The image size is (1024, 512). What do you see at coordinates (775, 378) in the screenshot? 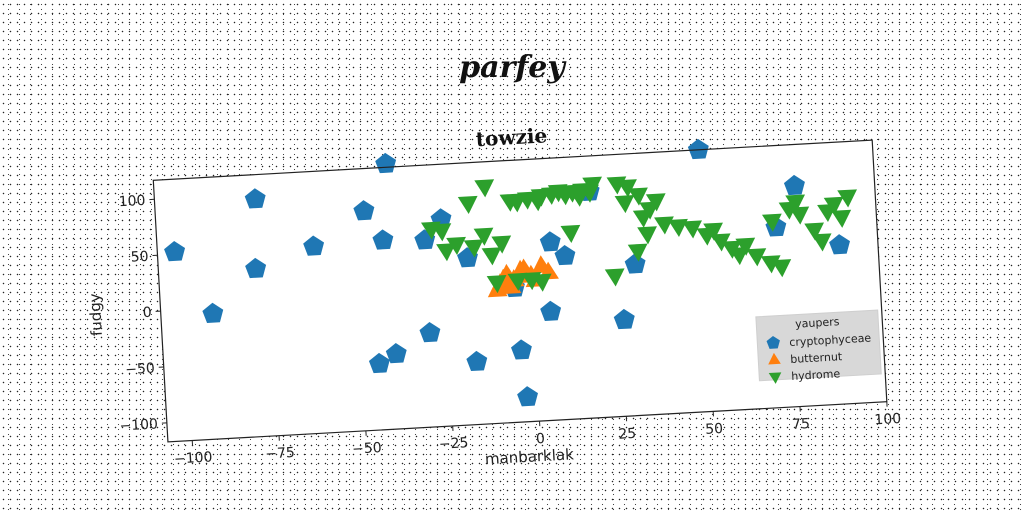
I see `hydrome-legend-marker` at bounding box center [775, 378].